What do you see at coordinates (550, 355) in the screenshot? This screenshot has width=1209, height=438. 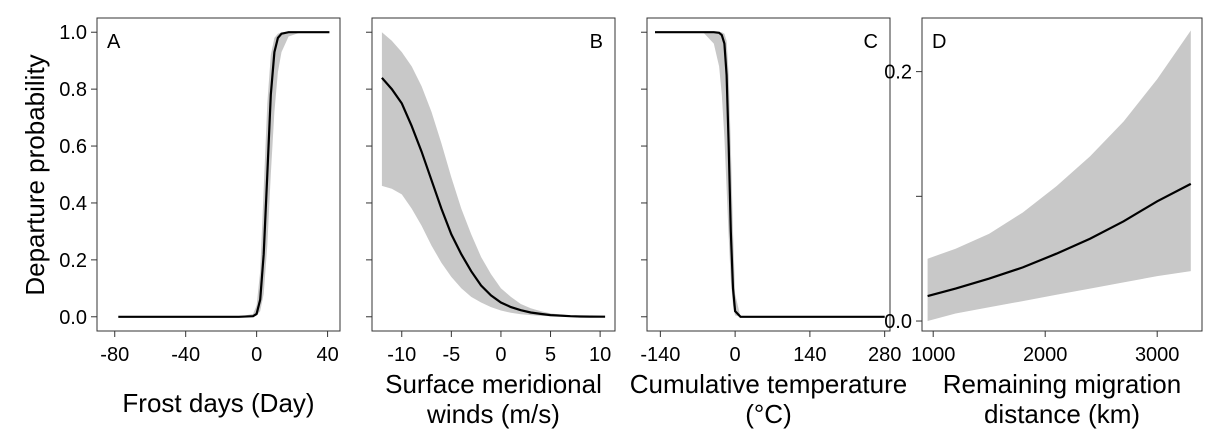 I see `x-tick-label: 5` at bounding box center [550, 355].